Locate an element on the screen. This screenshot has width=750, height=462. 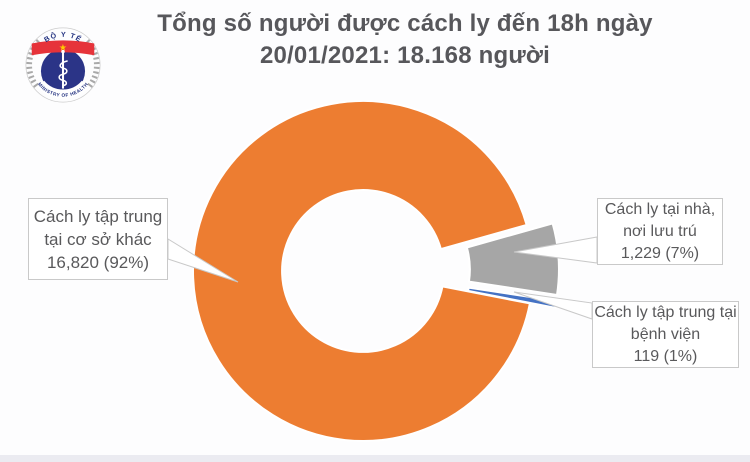
star-icon: ★ is located at coordinates (63, 48).